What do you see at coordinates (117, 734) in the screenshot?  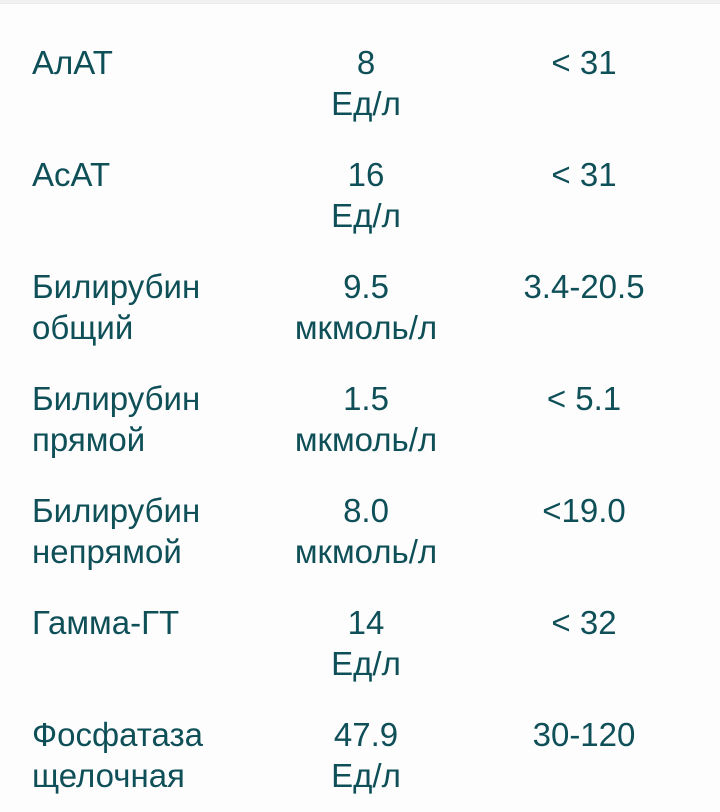 I see `analyte-name: Фосфатаза` at bounding box center [117, 734].